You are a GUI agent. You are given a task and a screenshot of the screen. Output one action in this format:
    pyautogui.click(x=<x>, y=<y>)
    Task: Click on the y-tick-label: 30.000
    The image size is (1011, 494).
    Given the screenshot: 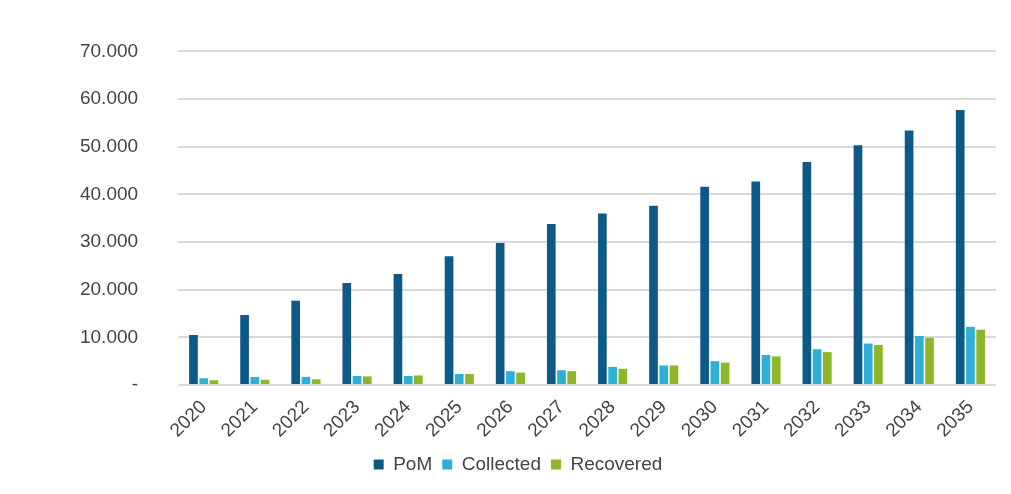 What is the action you would take?
    pyautogui.click(x=109, y=241)
    